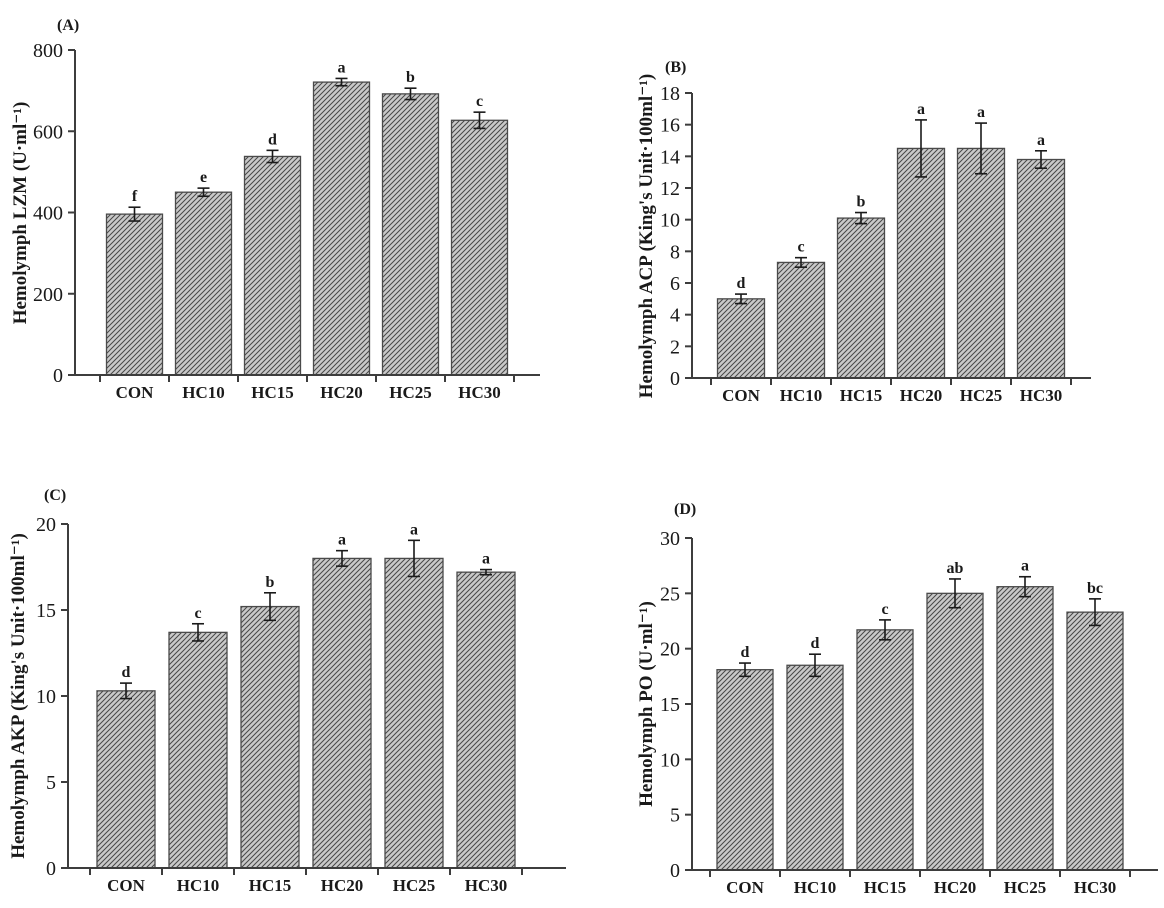 The width and height of the screenshot is (1164, 908). What do you see at coordinates (48, 214) in the screenshot?
I see `y-tick-label: 400` at bounding box center [48, 214].